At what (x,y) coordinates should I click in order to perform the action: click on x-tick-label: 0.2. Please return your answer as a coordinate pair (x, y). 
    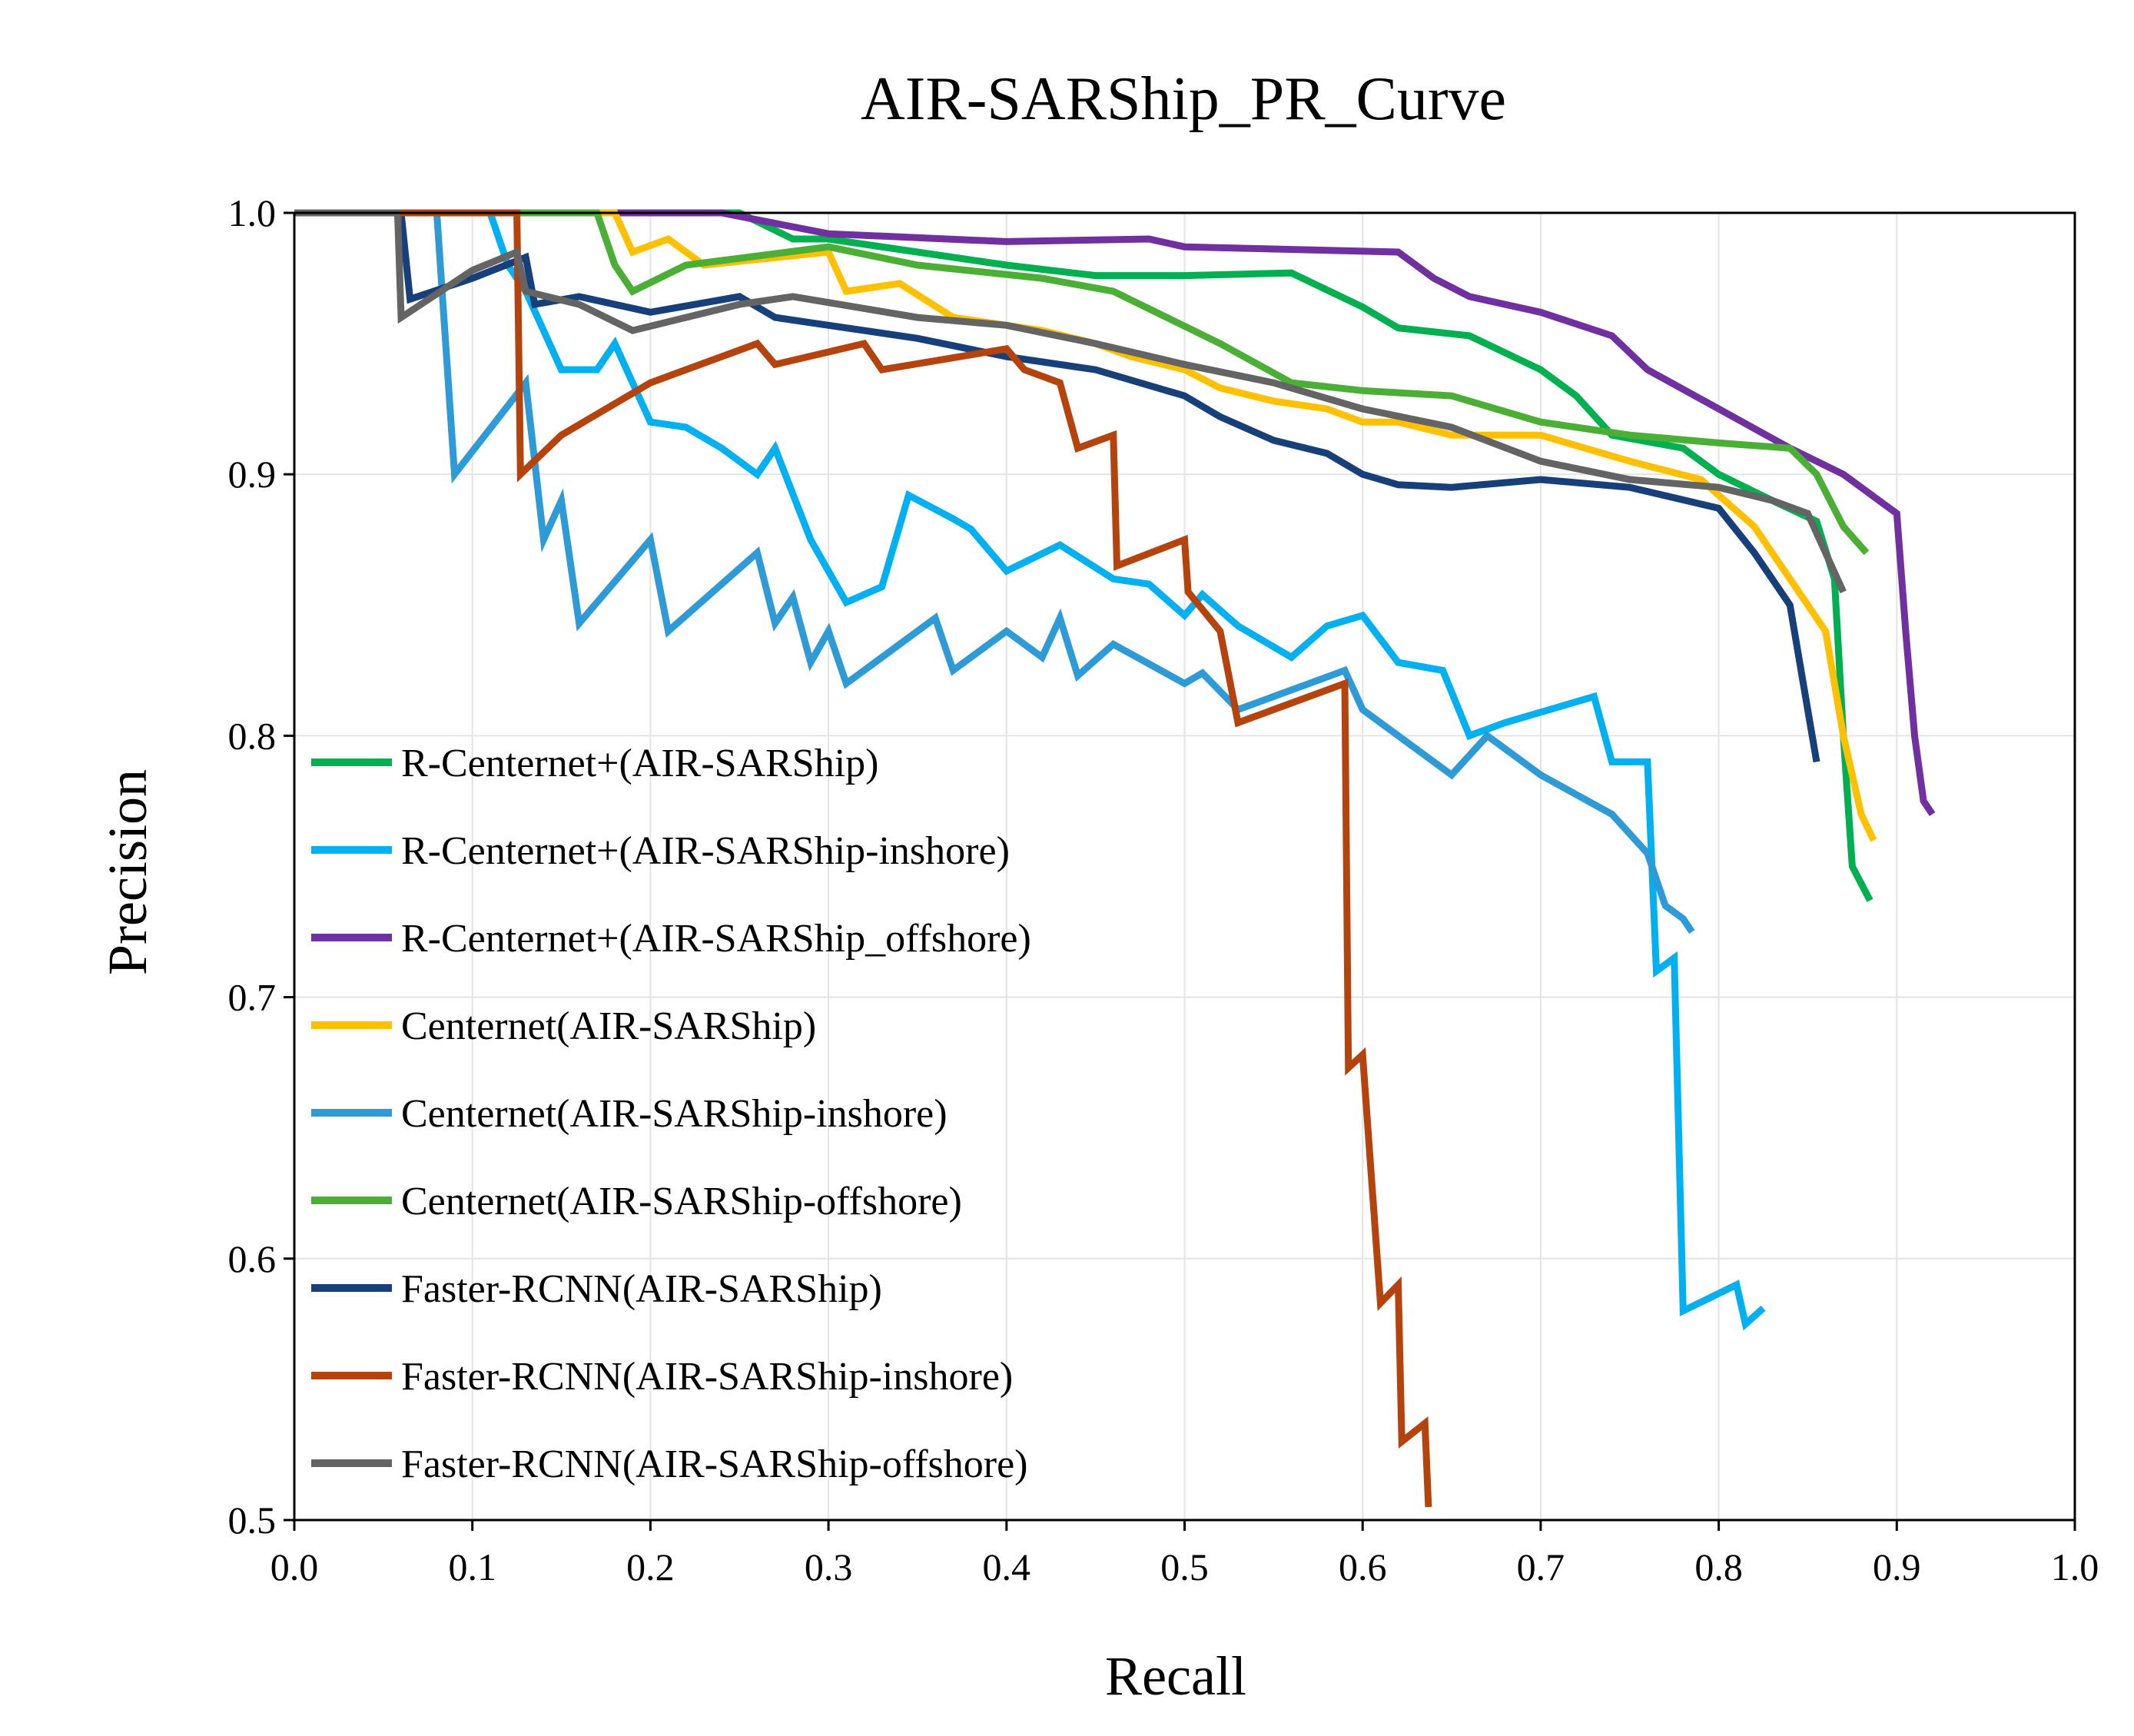
    Looking at the image, I should click on (650, 1567).